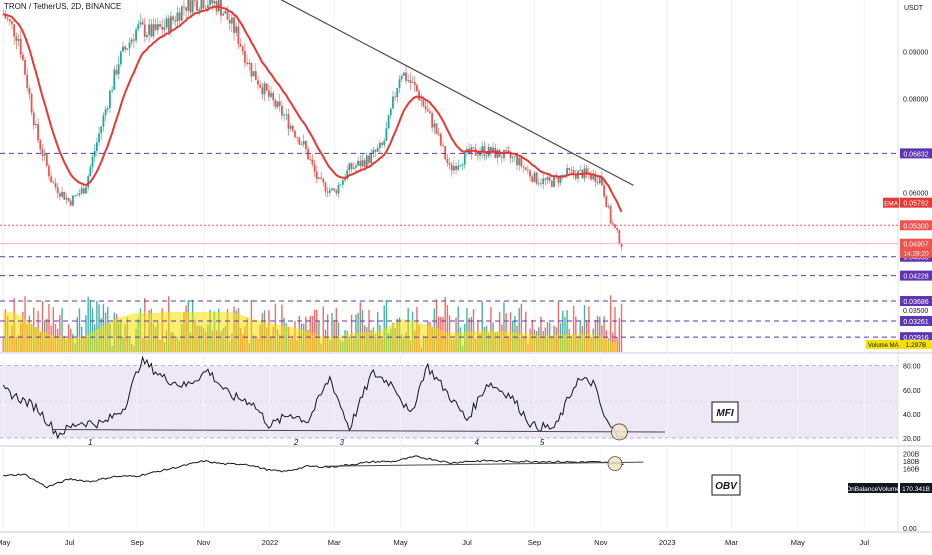  I want to click on obv-tick-label: 160B, so click(911, 470).